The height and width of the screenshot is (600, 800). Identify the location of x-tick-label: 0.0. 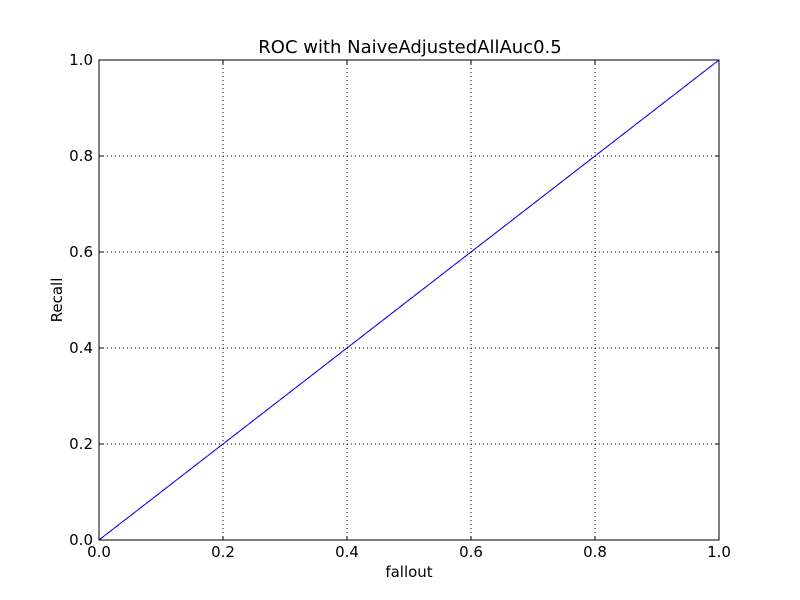
(99, 552).